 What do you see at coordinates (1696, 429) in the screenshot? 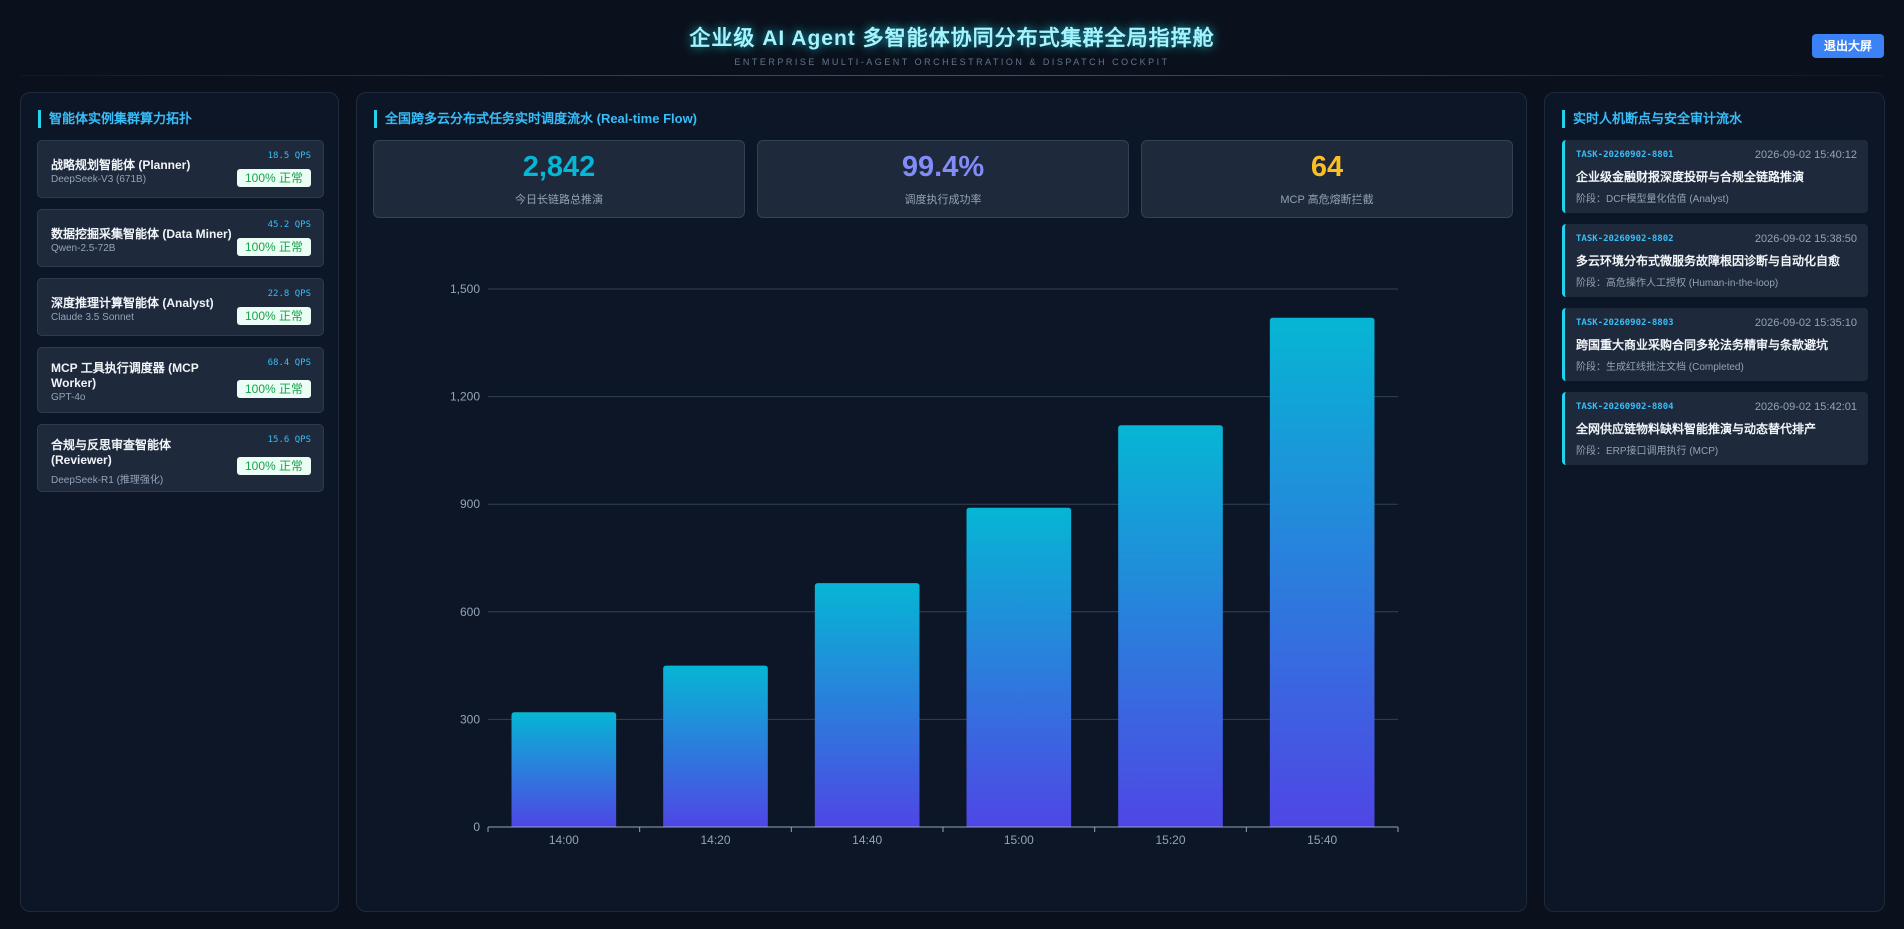
I see `task-title: 全网供应链物料缺料智能推演与动态替代排产` at bounding box center [1696, 429].